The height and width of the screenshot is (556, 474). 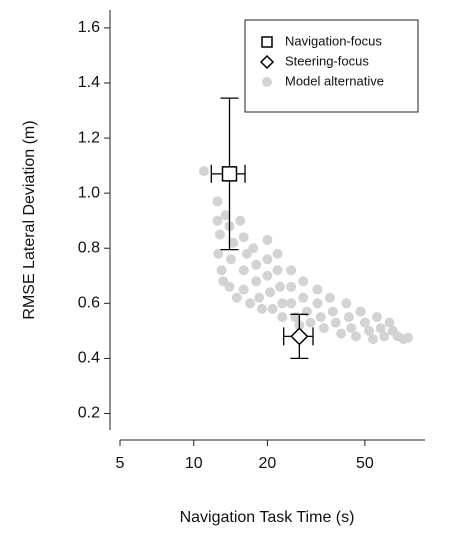 I want to click on y-axis-label: RMSE Lateral Deviation (m), so click(x=29, y=219).